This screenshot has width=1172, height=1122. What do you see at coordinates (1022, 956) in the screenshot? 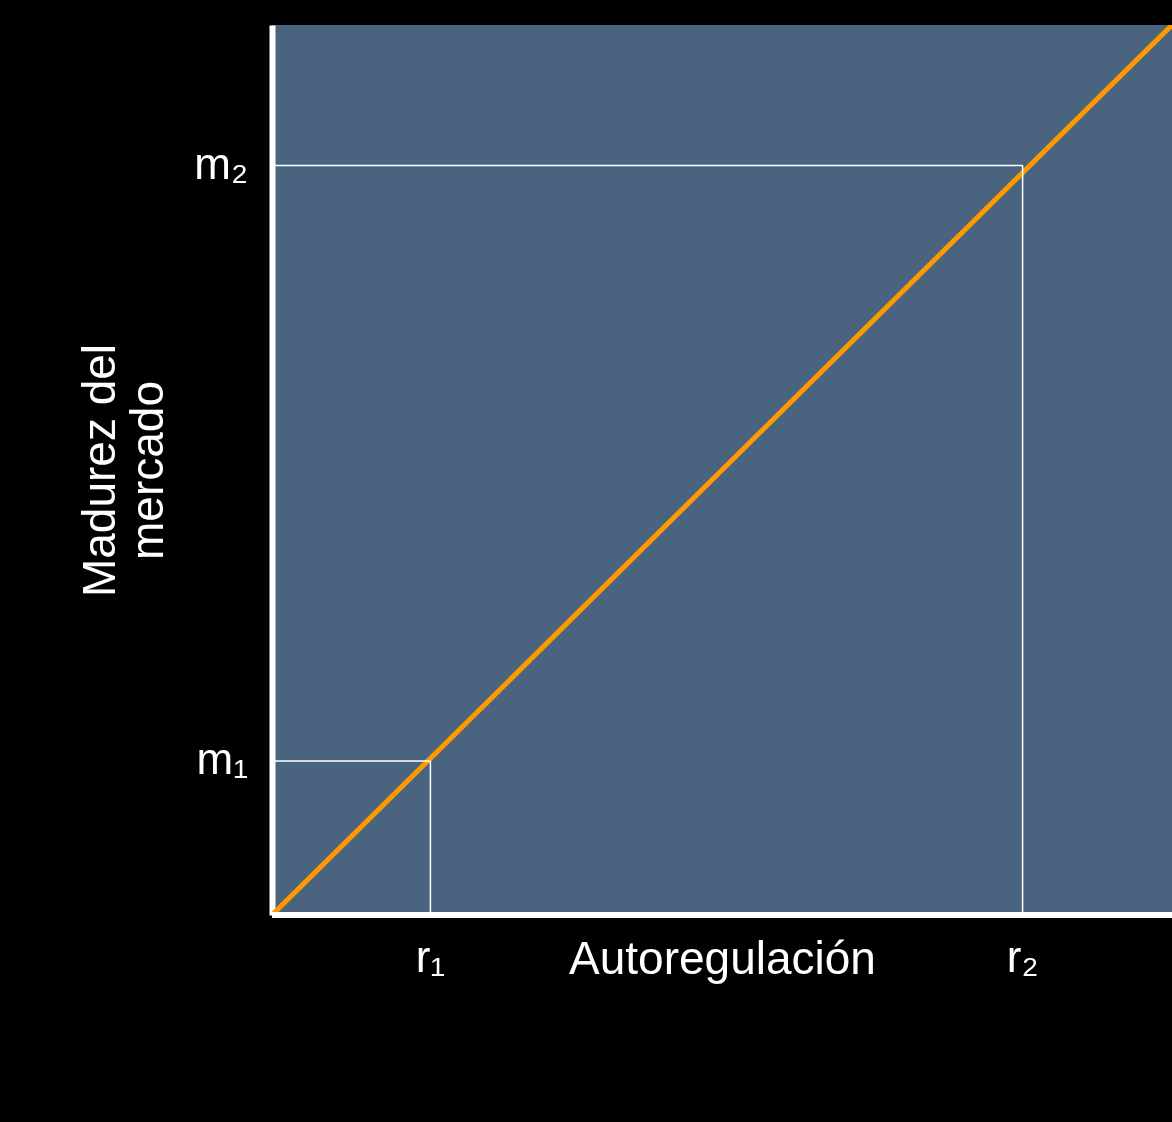
I see `text: r₂` at bounding box center [1022, 956].